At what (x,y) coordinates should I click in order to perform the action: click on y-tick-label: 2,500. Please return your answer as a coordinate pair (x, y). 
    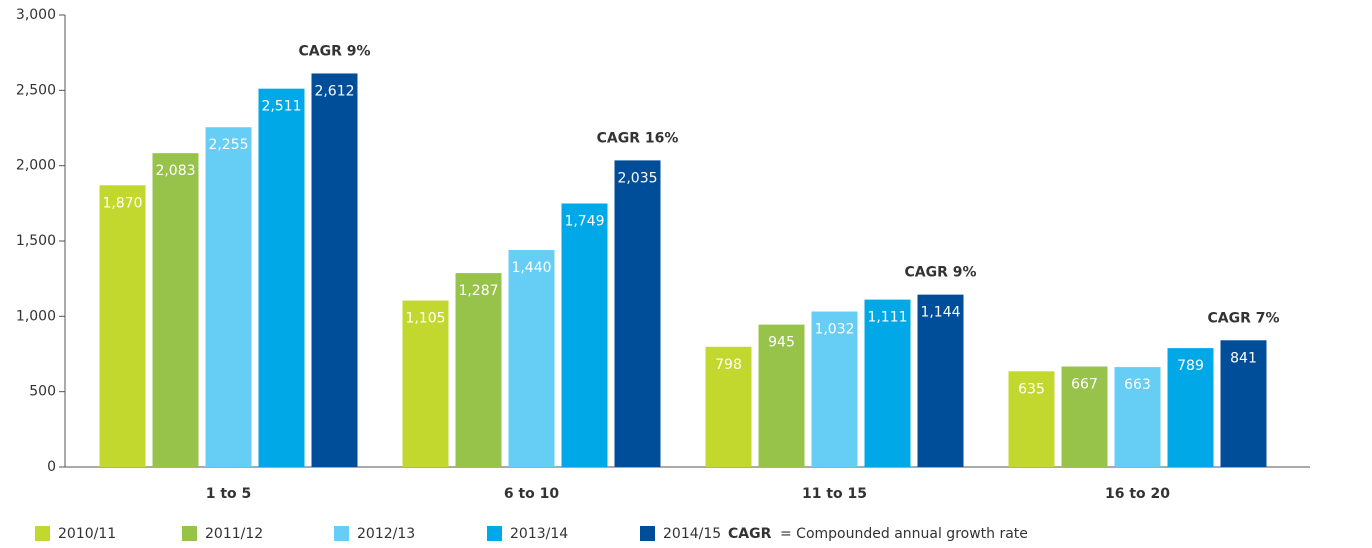
    Looking at the image, I should click on (36, 90).